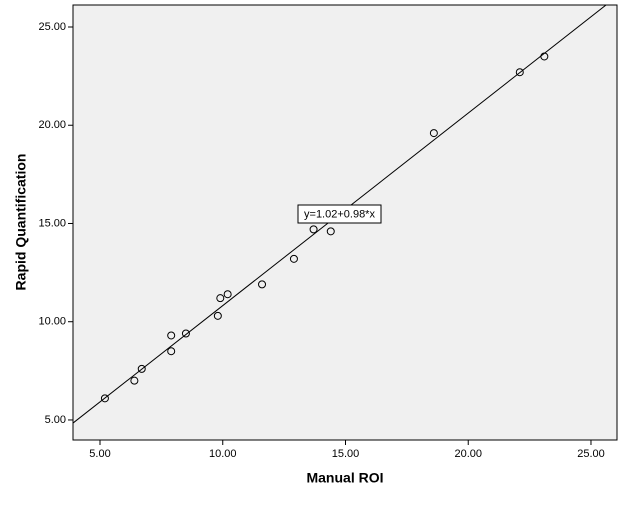  Describe the element at coordinates (52, 223) in the screenshot. I see `y-tick-label: 15.00` at that location.